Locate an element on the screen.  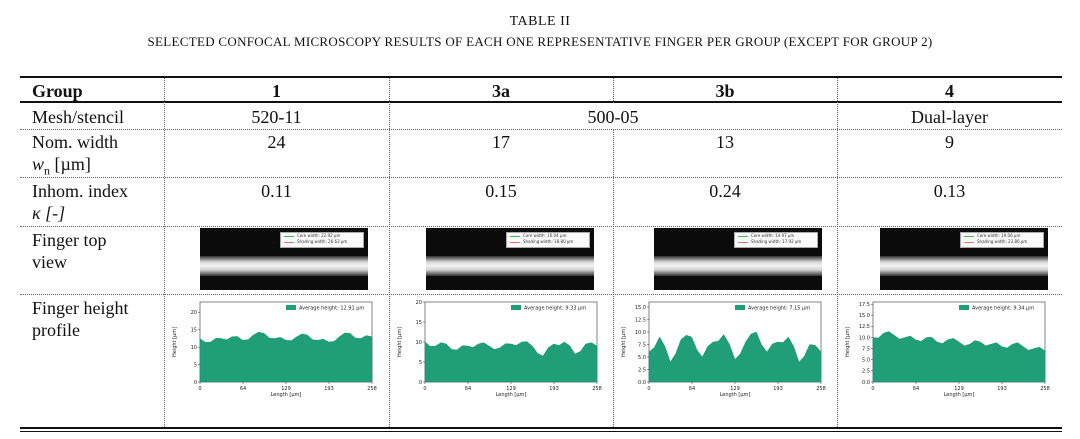
row-label-inhom: Inhom. index κ [-] is located at coordinates (80, 202).